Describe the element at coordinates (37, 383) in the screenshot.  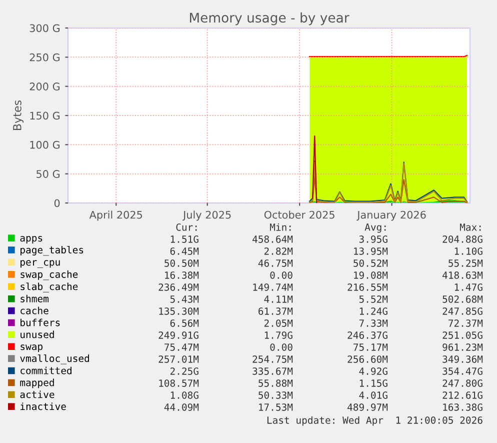
I see `legend-label: mapped` at that location.